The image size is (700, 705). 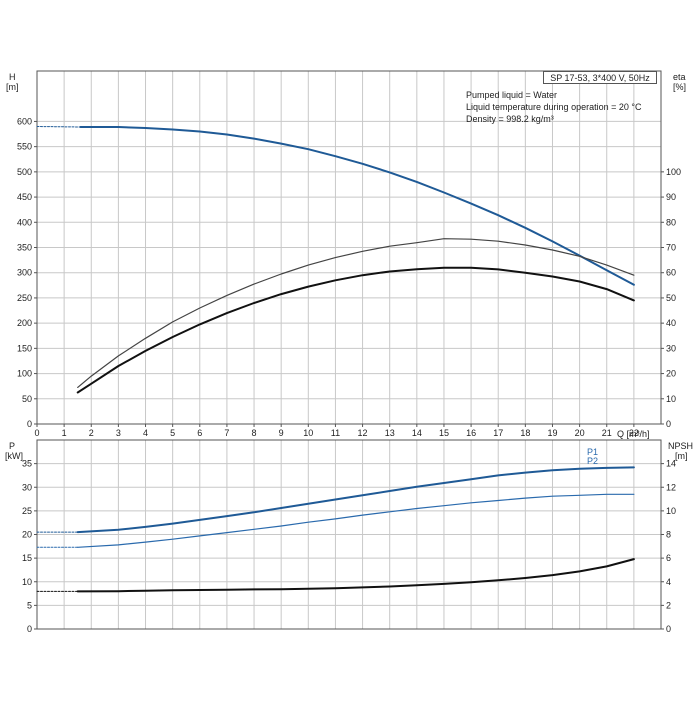 I want to click on power-axis-unit: [kW], so click(x=14, y=456).